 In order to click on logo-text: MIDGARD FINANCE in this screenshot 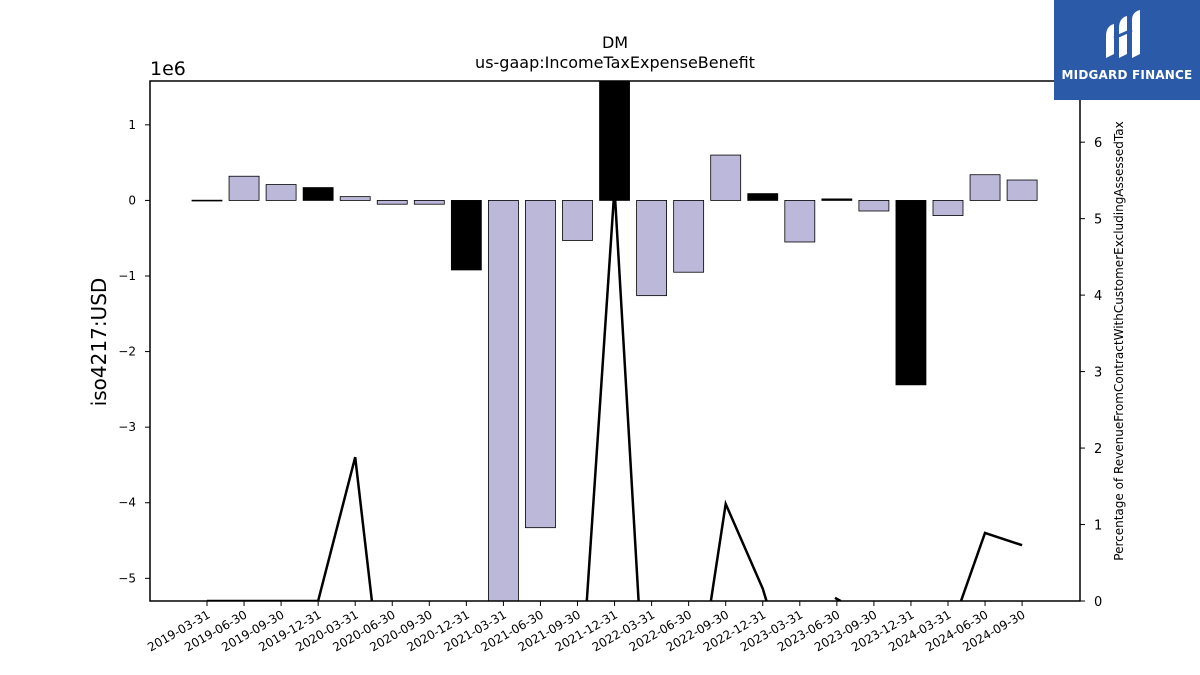, I will do `click(1127, 75)`.